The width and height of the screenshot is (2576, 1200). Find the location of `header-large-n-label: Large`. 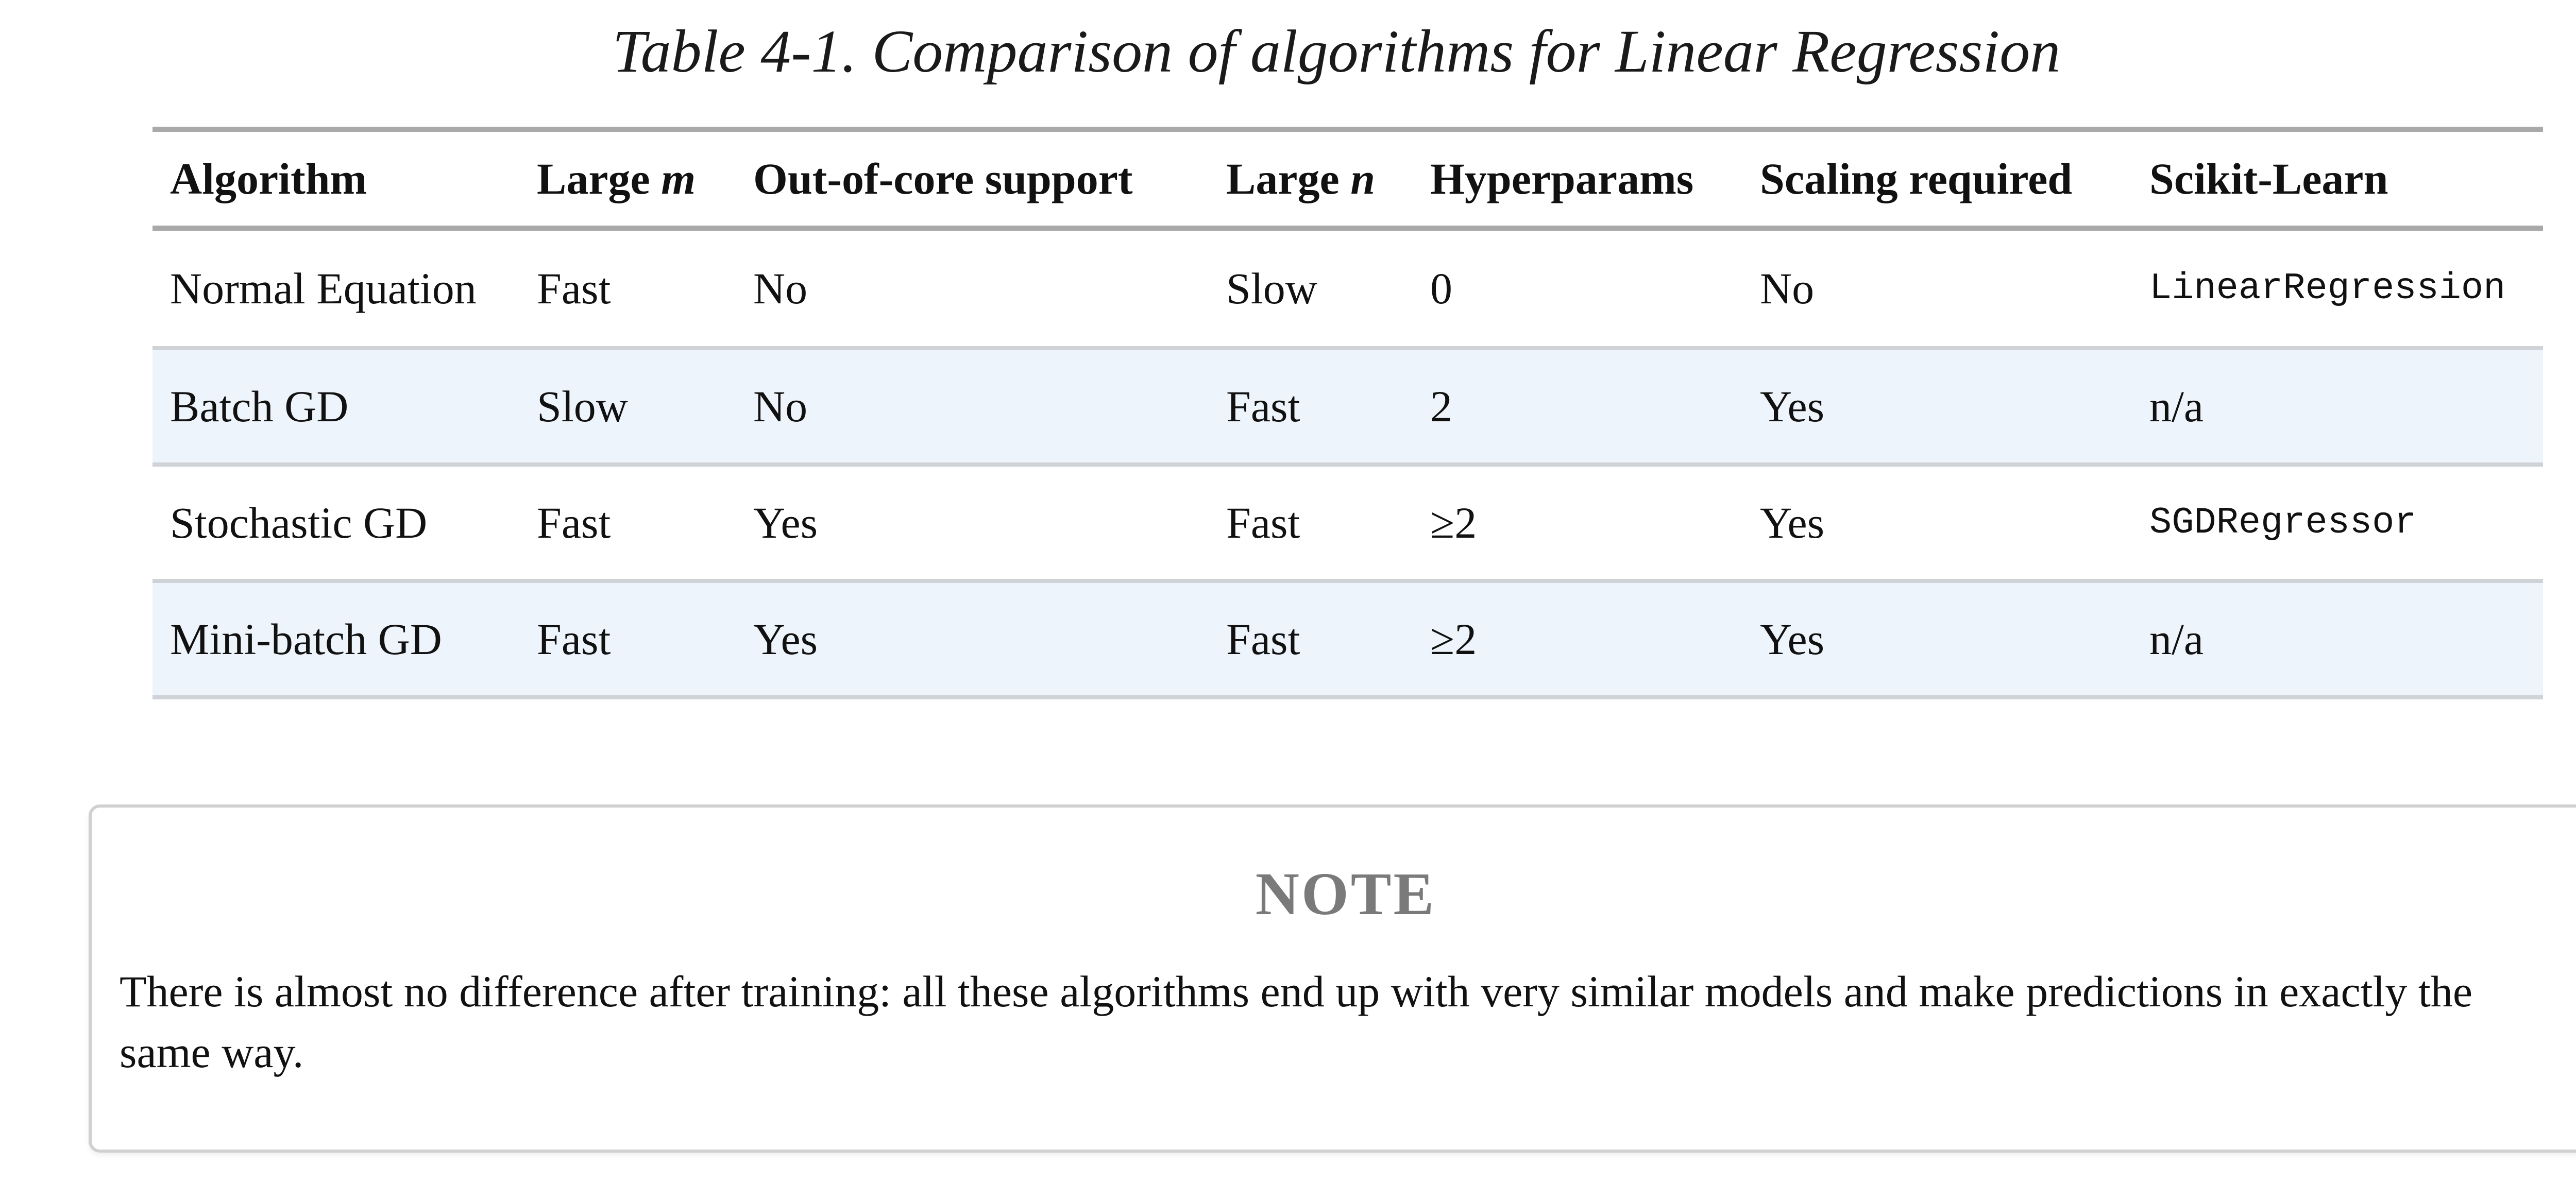

header-large-n-label: Large is located at coordinates (1288, 178).